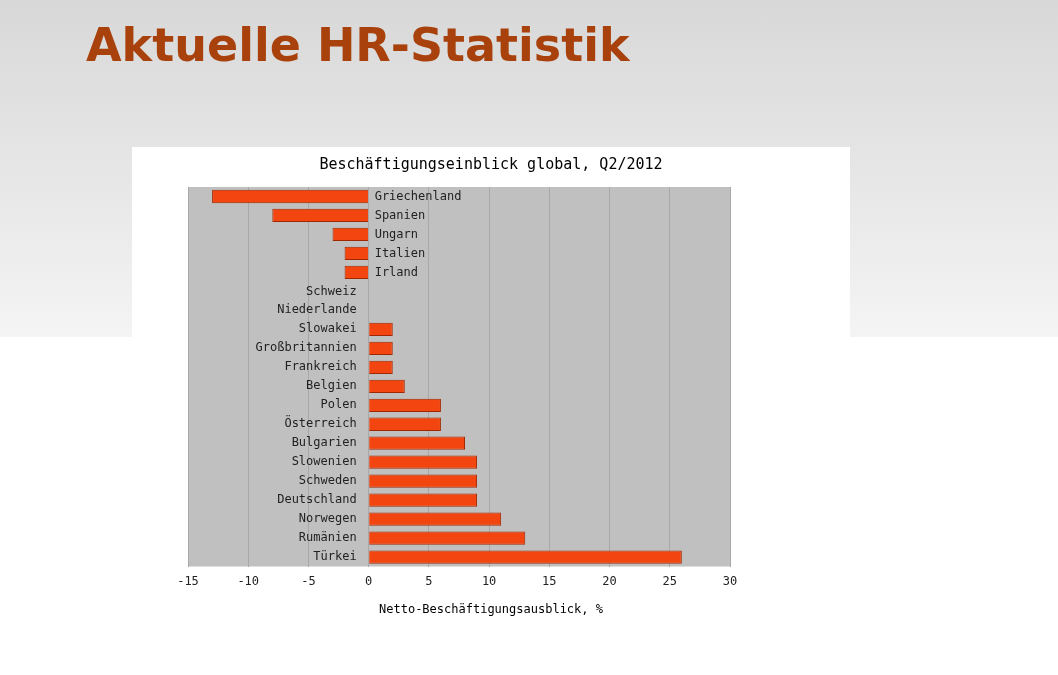 The width and height of the screenshot is (1058, 675). What do you see at coordinates (317, 309) in the screenshot?
I see `y-tick-label: Niederlande` at bounding box center [317, 309].